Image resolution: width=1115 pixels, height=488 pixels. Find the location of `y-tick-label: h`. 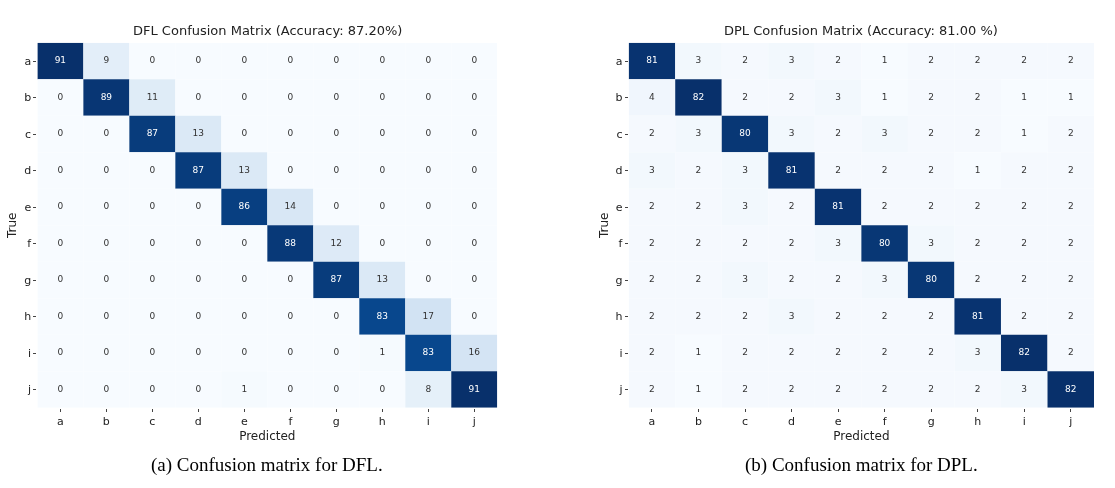

y-tick-label: h is located at coordinates (28, 317).